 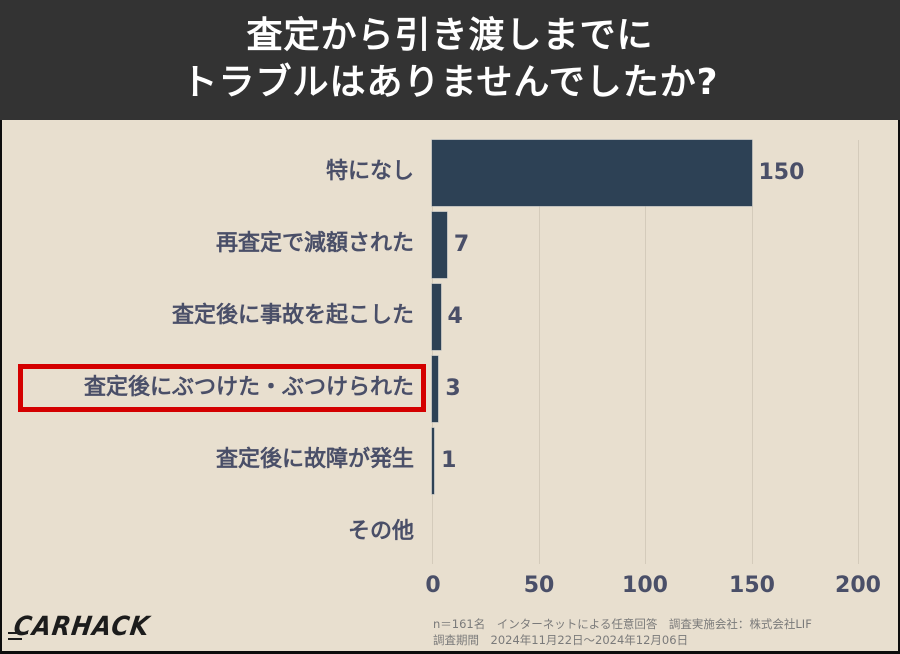 I want to click on x-tick-label: 150, so click(x=752, y=585).